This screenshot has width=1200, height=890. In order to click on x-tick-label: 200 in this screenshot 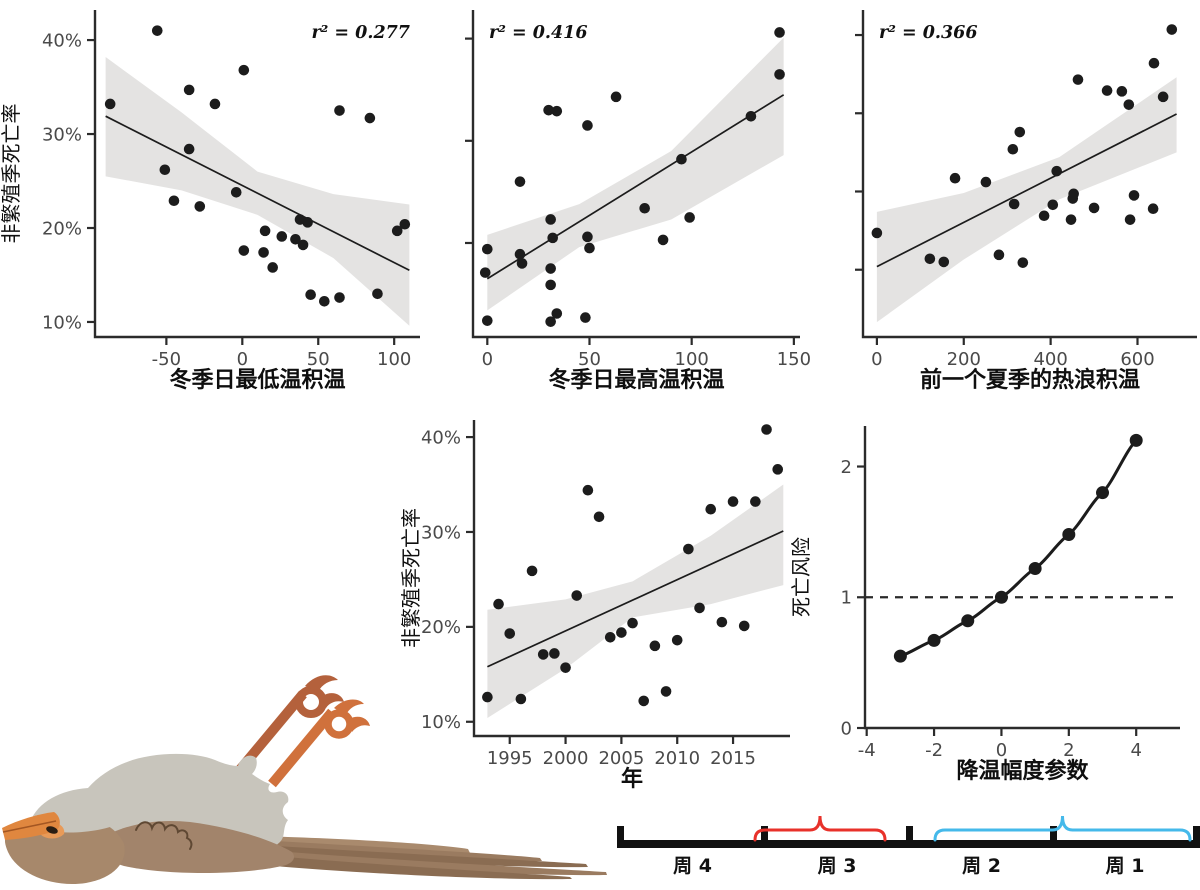, I will do `click(964, 359)`.